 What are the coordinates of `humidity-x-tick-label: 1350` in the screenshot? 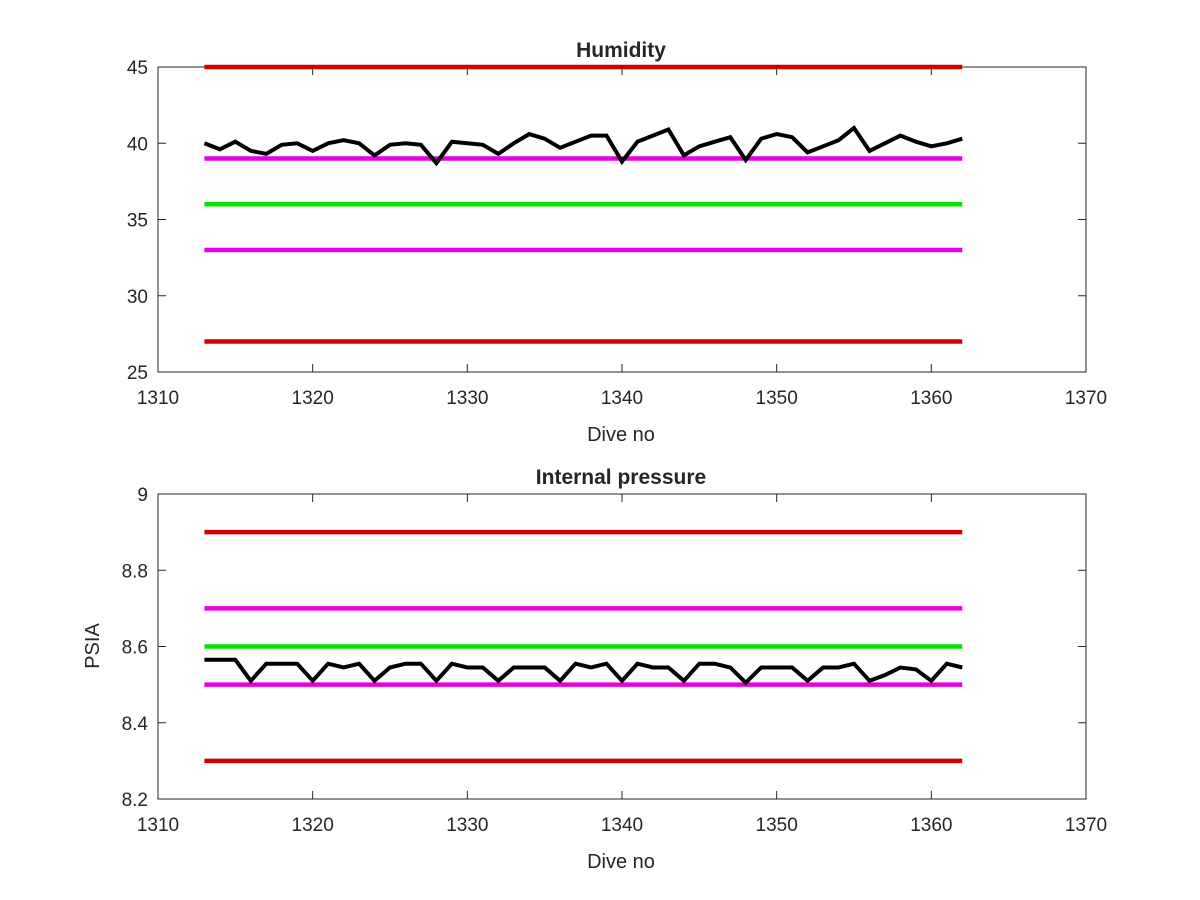 It's located at (777, 398).